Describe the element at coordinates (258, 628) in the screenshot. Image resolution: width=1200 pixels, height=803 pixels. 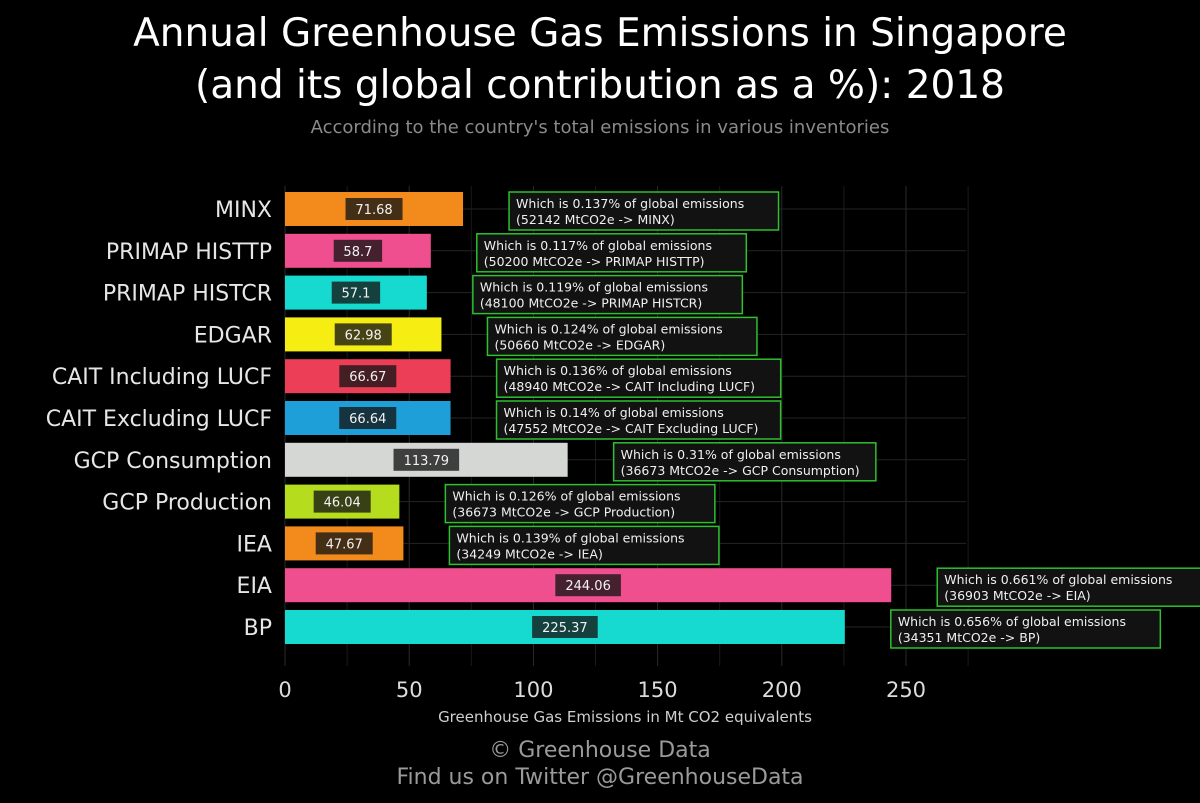
I see `category-label: BP` at that location.